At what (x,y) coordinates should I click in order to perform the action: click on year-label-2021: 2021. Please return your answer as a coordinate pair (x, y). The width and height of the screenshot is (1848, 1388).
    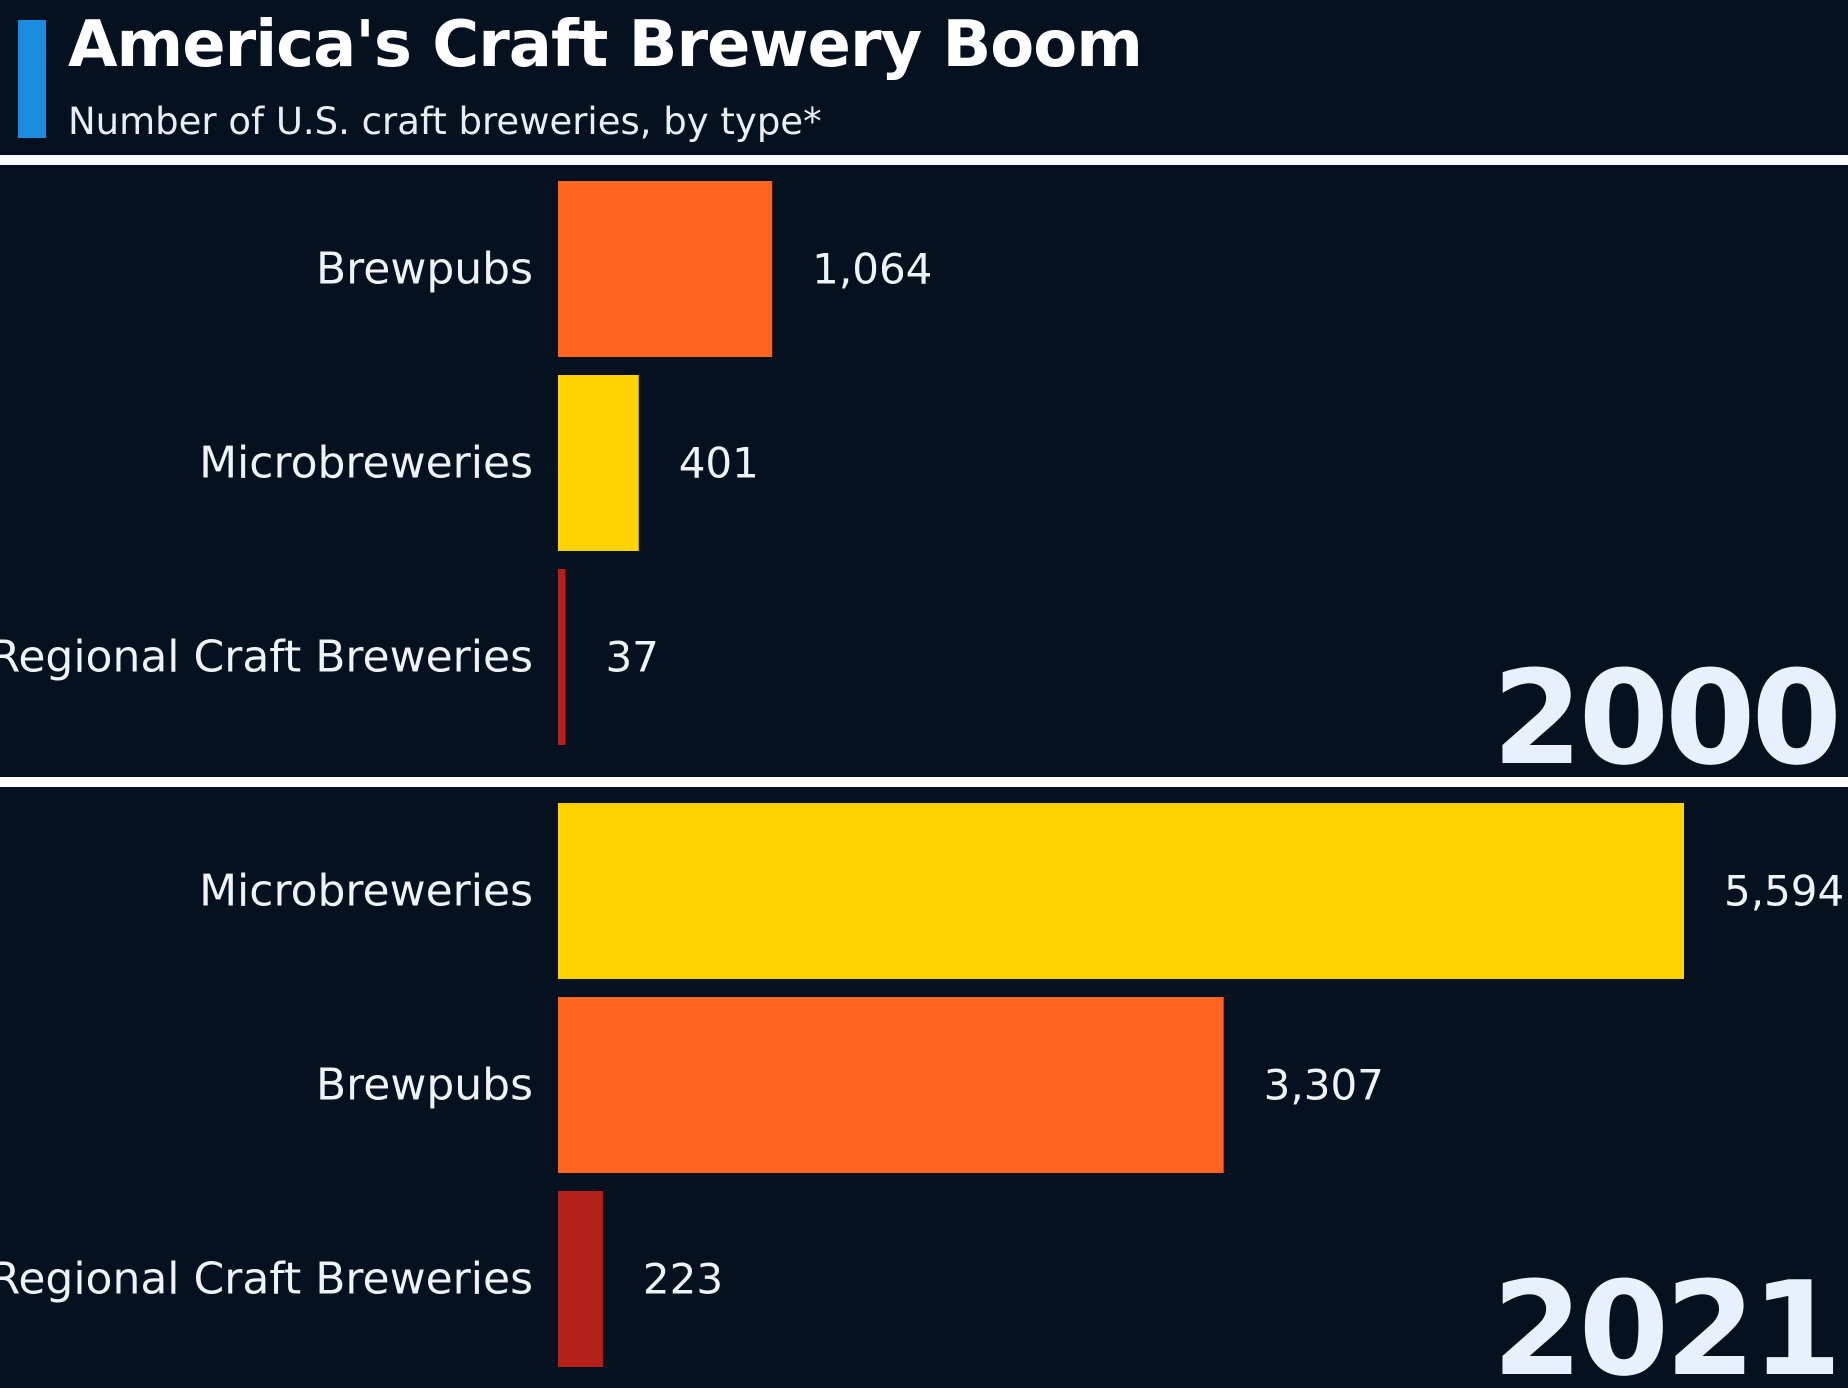
    Looking at the image, I should click on (1665, 1320).